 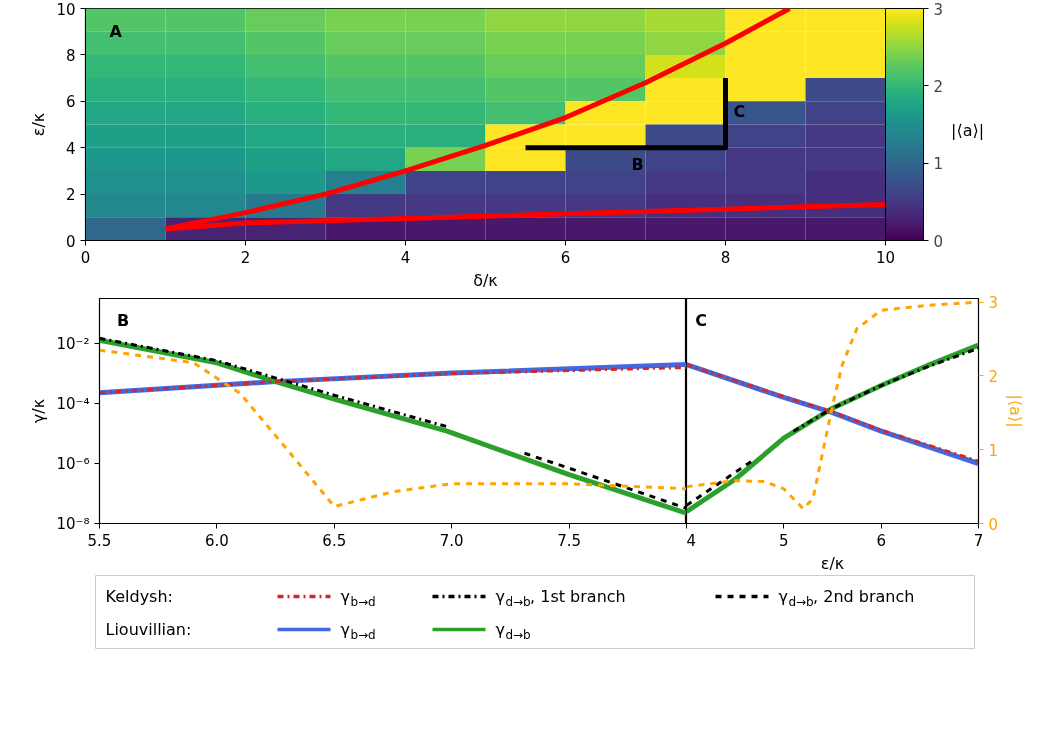 I want to click on y-tick-label: 0, so click(x=70, y=241).